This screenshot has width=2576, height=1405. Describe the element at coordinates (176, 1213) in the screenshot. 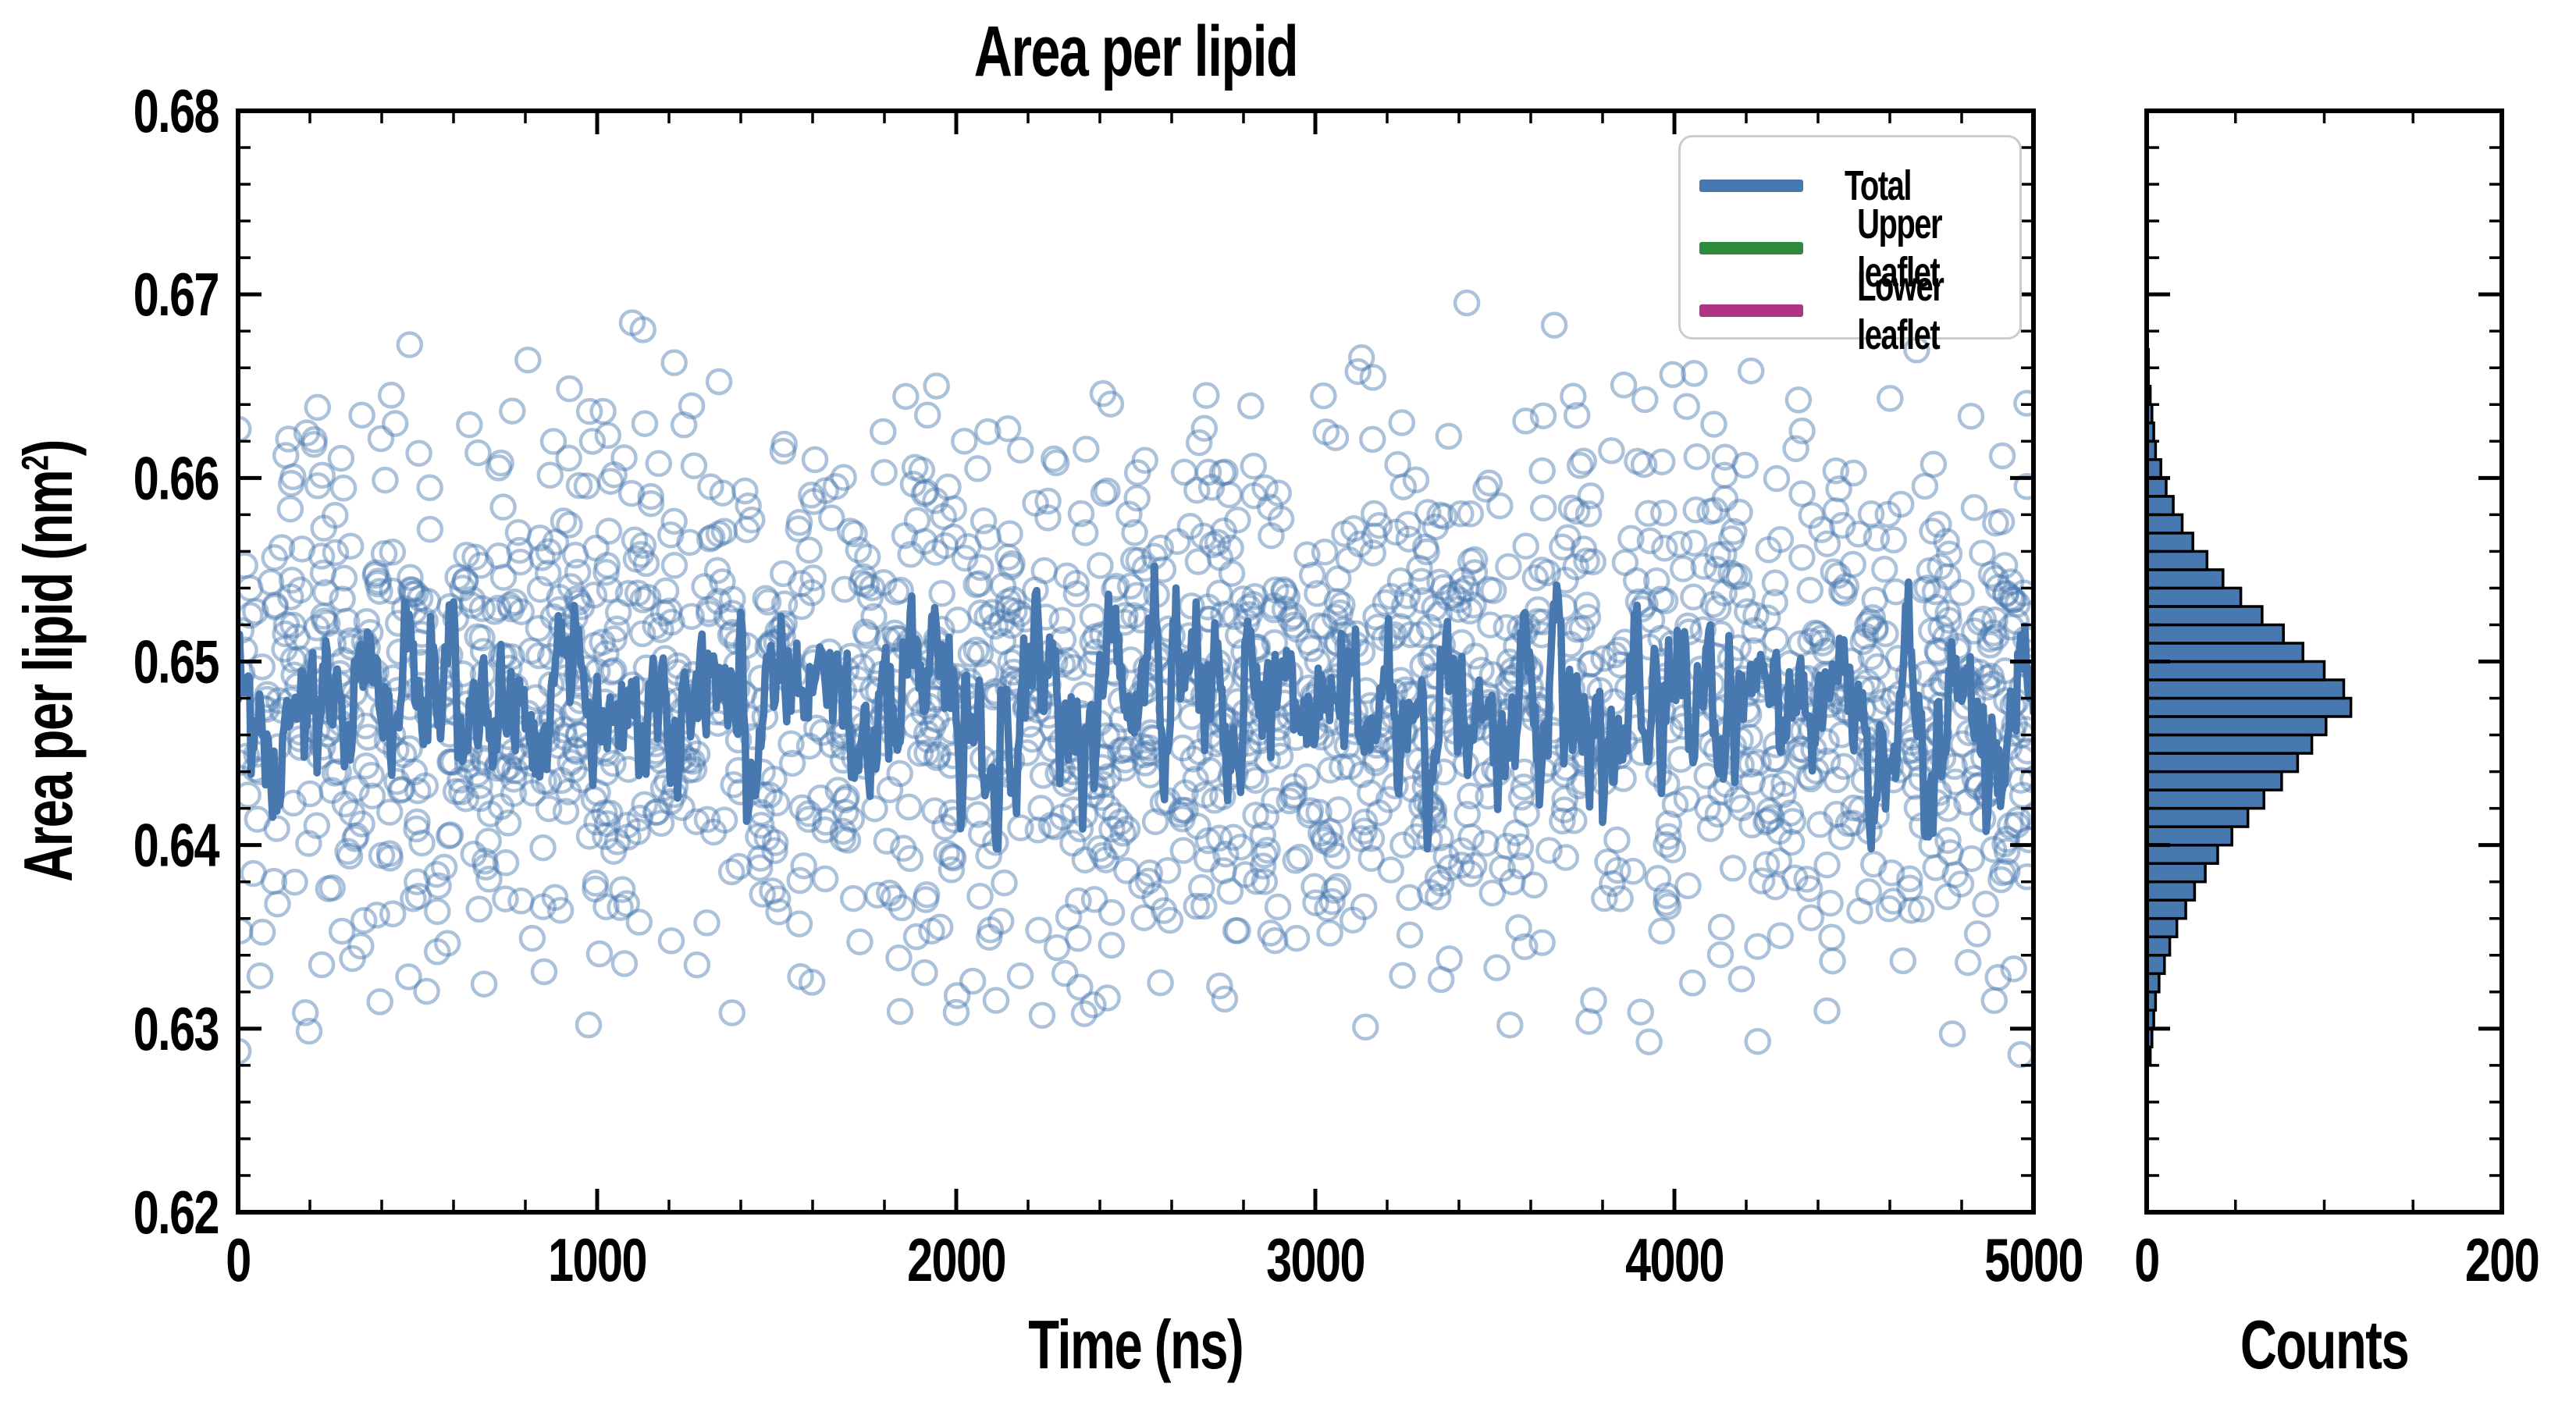

I see `svg-text: 0.62` at that location.